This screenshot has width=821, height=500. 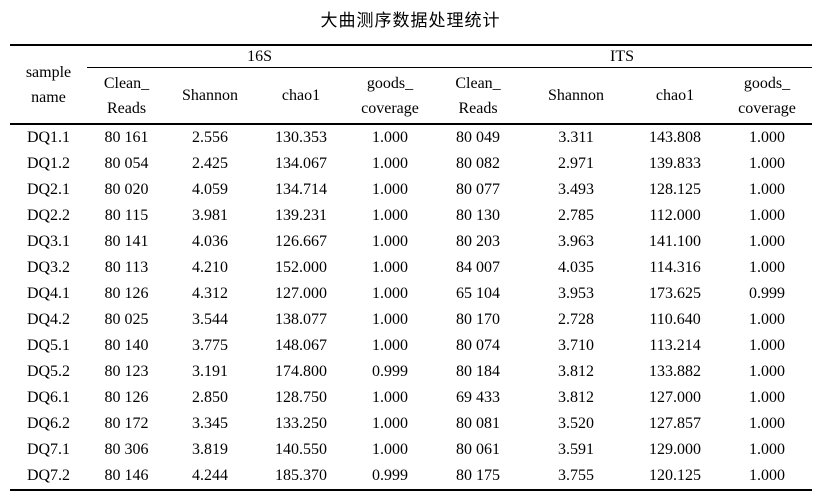 I want to click on value-cell: 4.059, so click(x=210, y=189).